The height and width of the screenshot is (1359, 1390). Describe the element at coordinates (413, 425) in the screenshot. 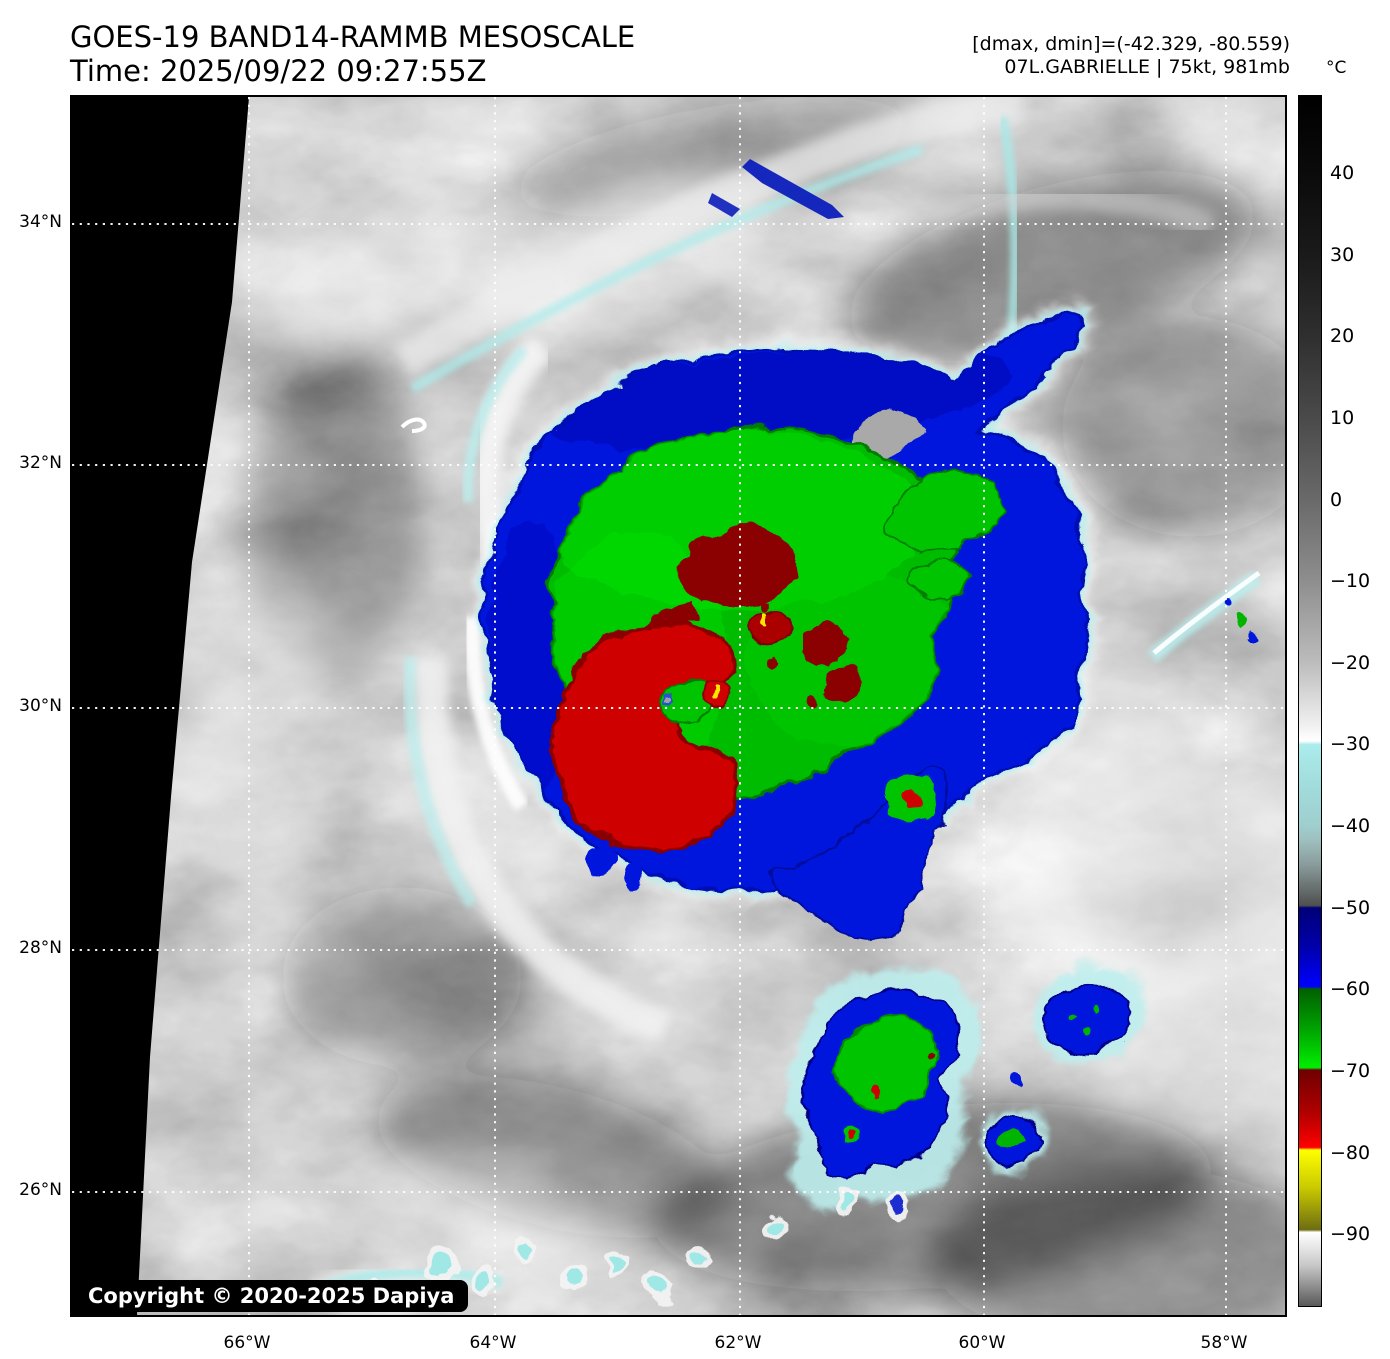

I see `cloud-squiggle` at that location.